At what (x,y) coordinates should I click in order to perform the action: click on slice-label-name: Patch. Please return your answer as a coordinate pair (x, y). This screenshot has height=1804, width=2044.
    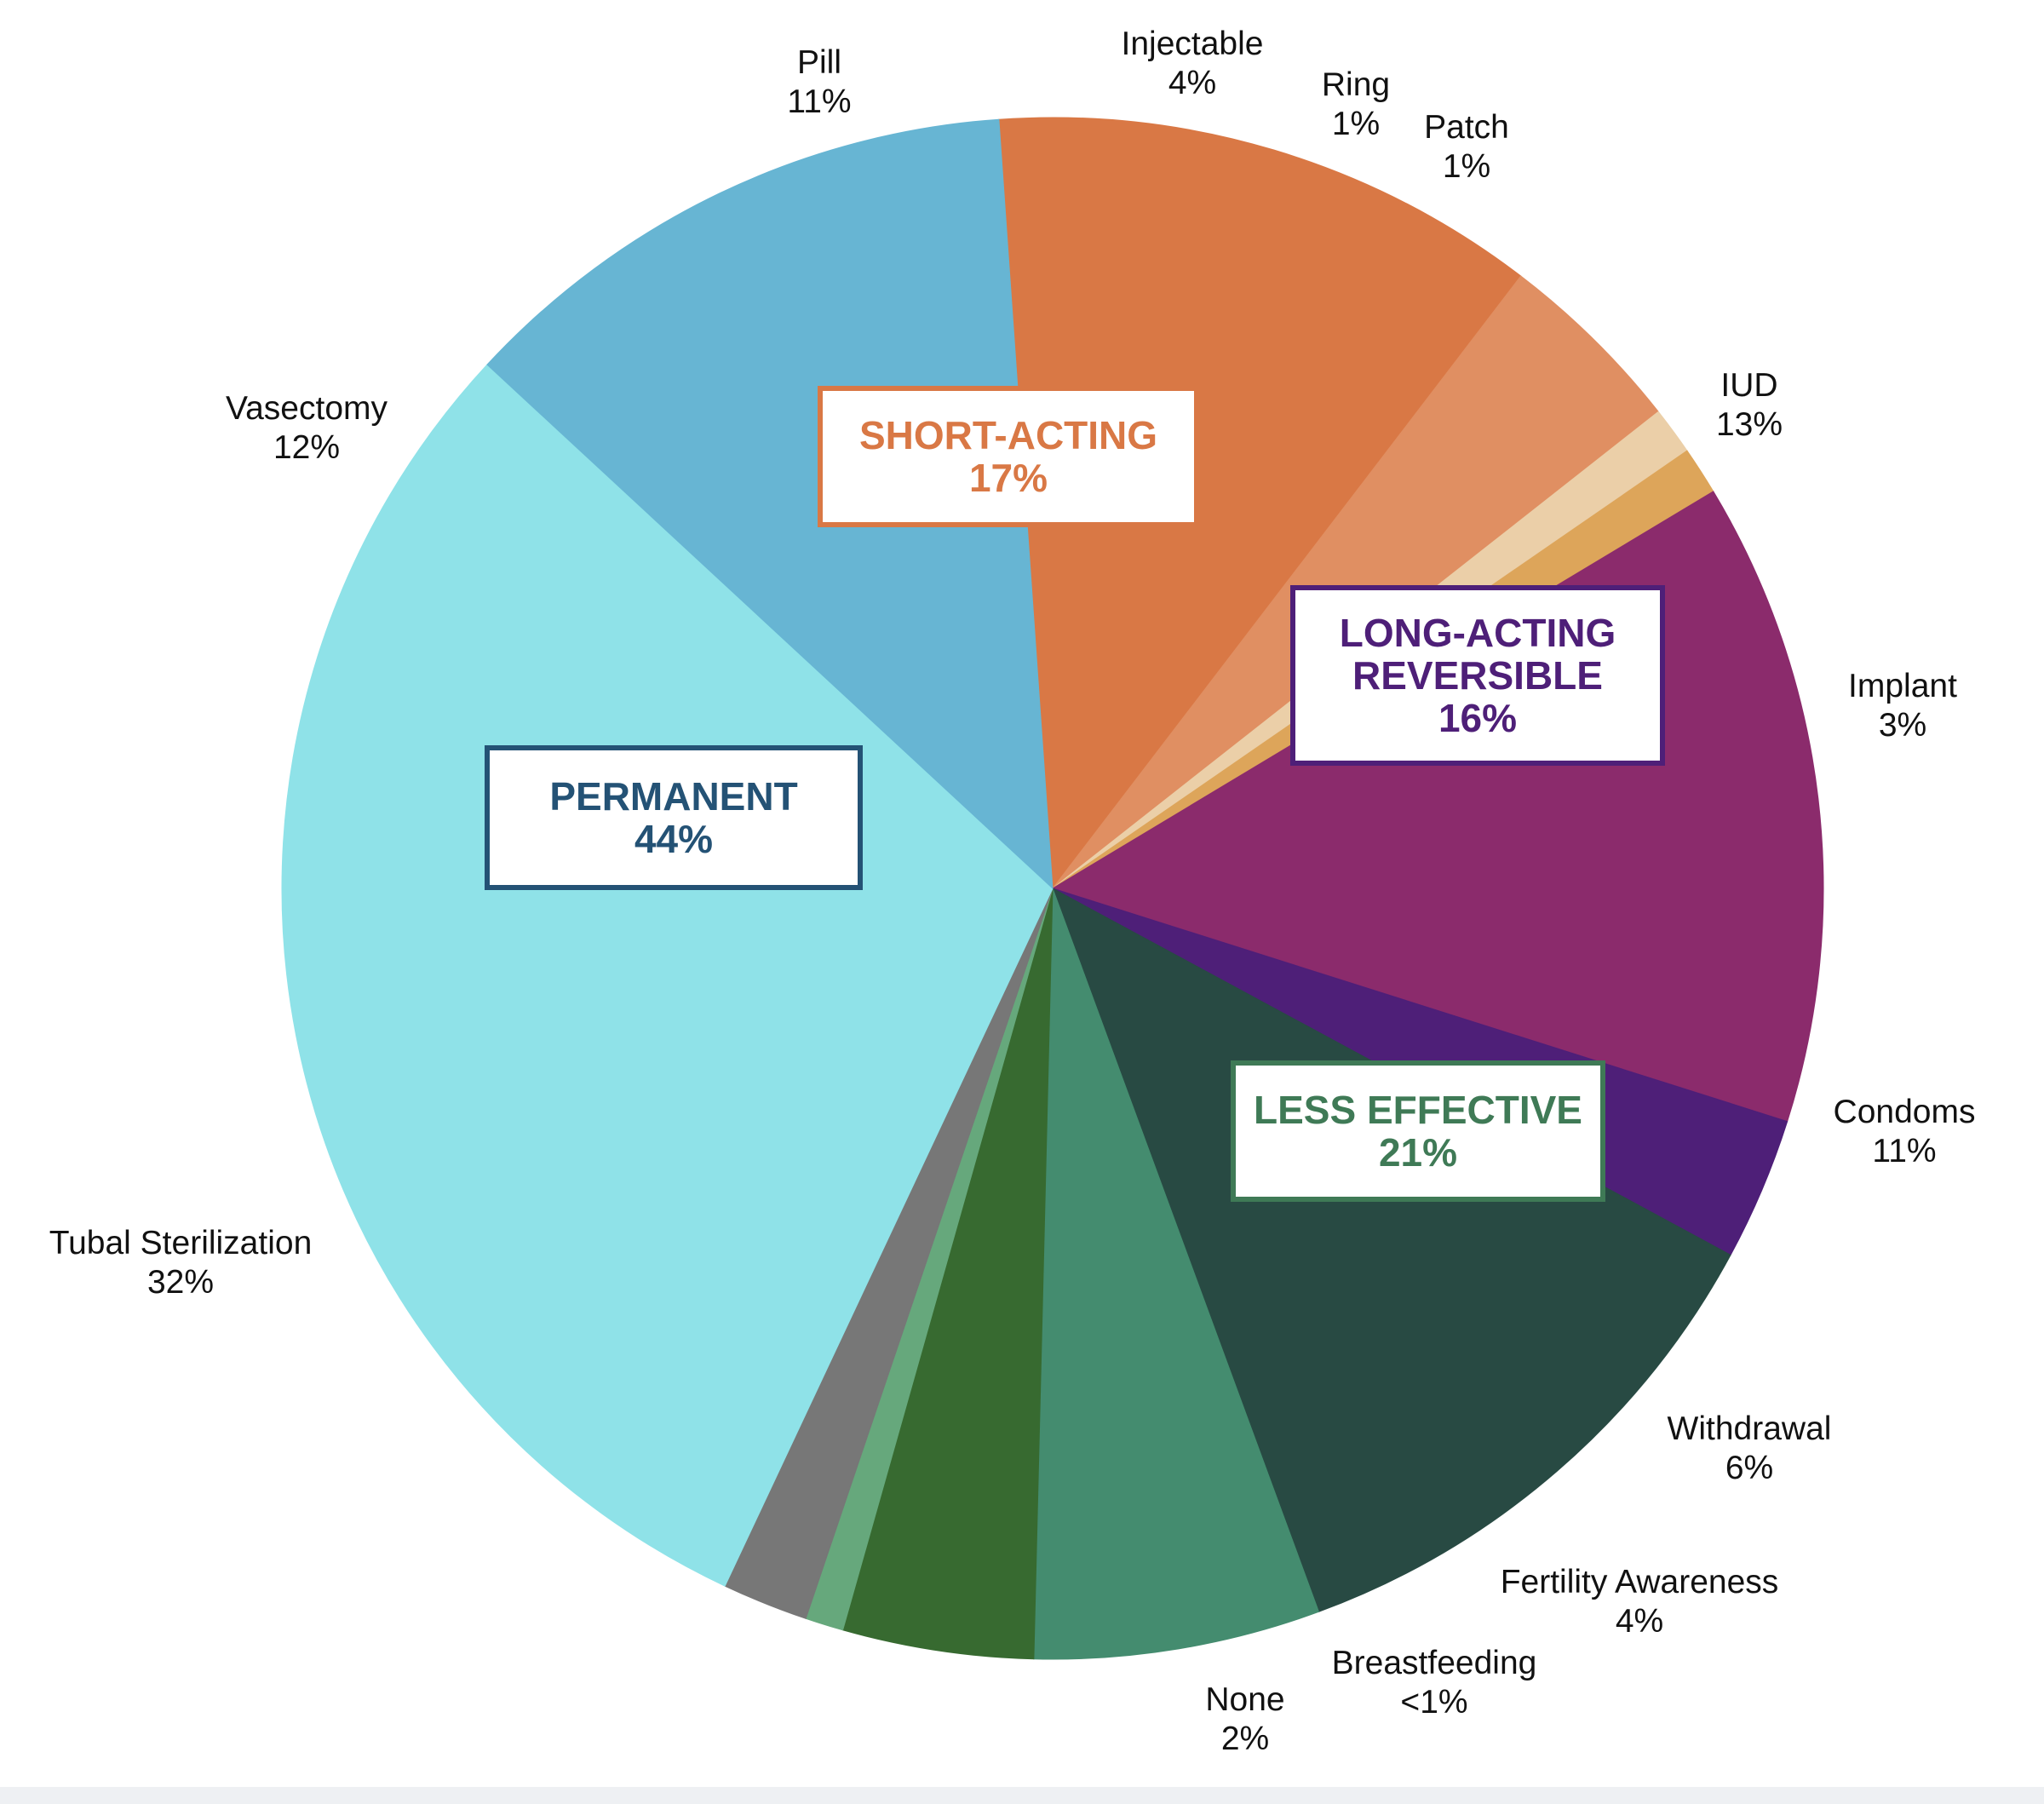
    Looking at the image, I should click on (1466, 127).